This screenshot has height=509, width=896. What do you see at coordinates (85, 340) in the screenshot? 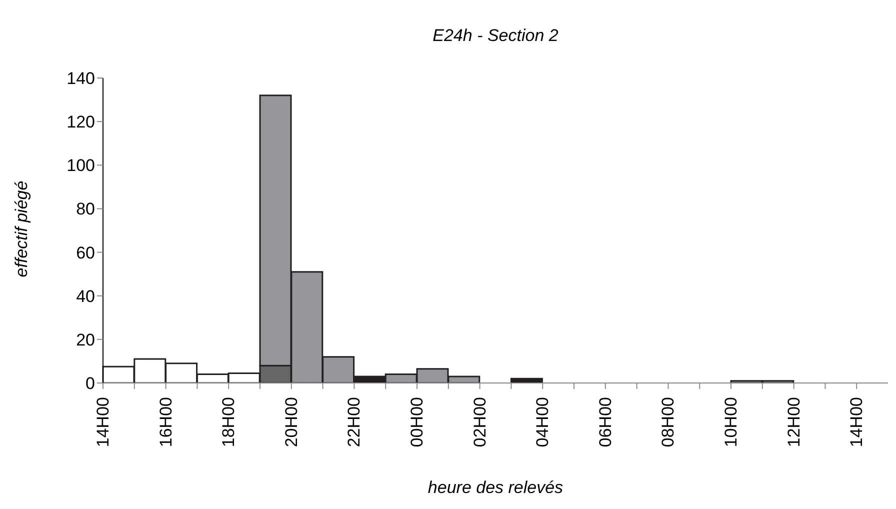
I see `y-tick-label: 20` at bounding box center [85, 340].